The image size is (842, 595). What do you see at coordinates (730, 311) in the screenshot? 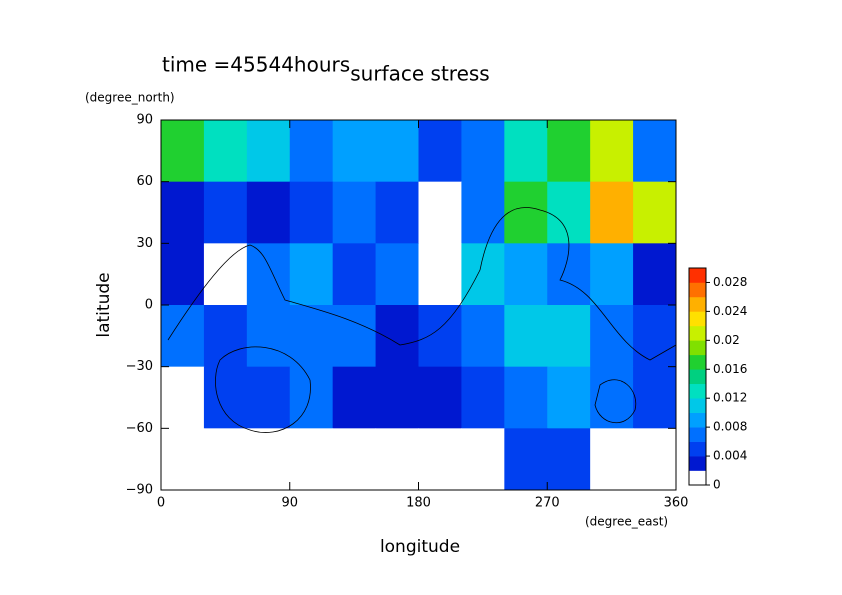
I see `colorbar-tick-label: 0.024` at bounding box center [730, 311].